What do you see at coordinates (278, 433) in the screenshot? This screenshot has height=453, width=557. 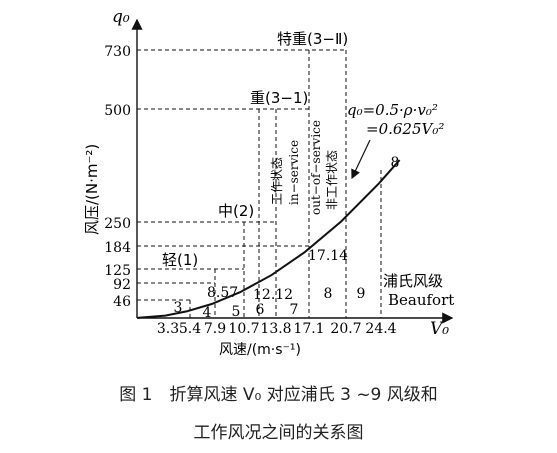 I see `figure-caption-line-2: 工作风况之间的关系图` at bounding box center [278, 433].